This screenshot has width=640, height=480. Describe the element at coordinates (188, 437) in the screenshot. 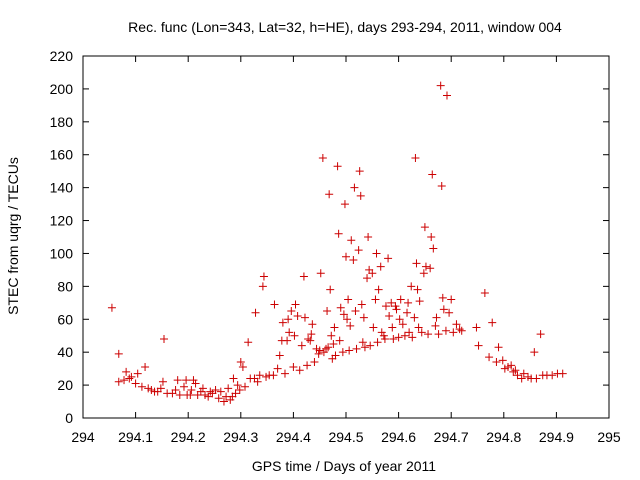

I see `x-tick-label: 294.2` at that location.